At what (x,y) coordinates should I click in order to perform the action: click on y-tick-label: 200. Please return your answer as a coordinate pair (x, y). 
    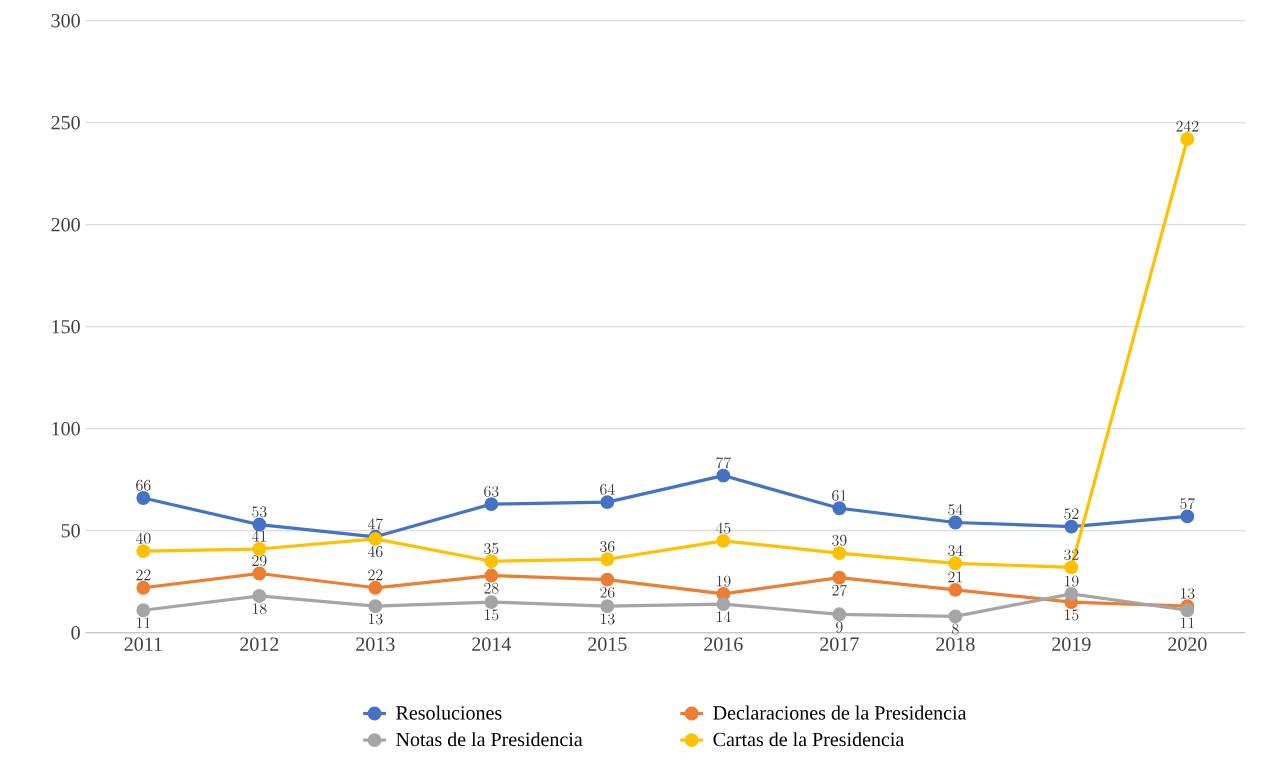
    Looking at the image, I should click on (65, 224).